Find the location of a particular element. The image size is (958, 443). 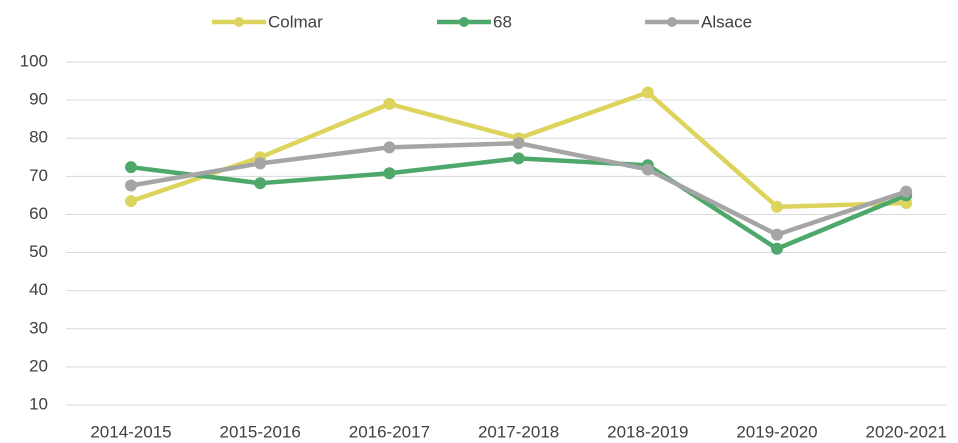

y-tick-label: 80 is located at coordinates (38, 137).